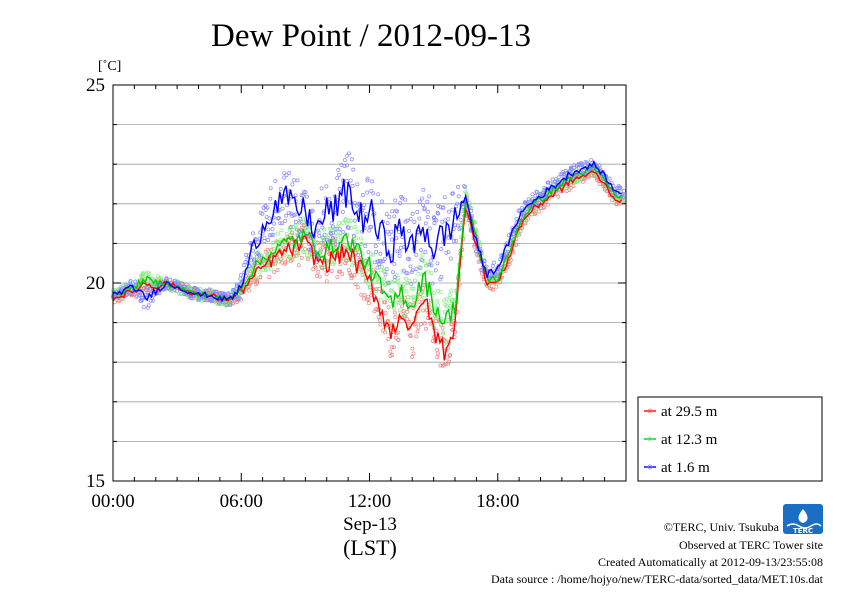  I want to click on legend-marker, so click(650, 411).